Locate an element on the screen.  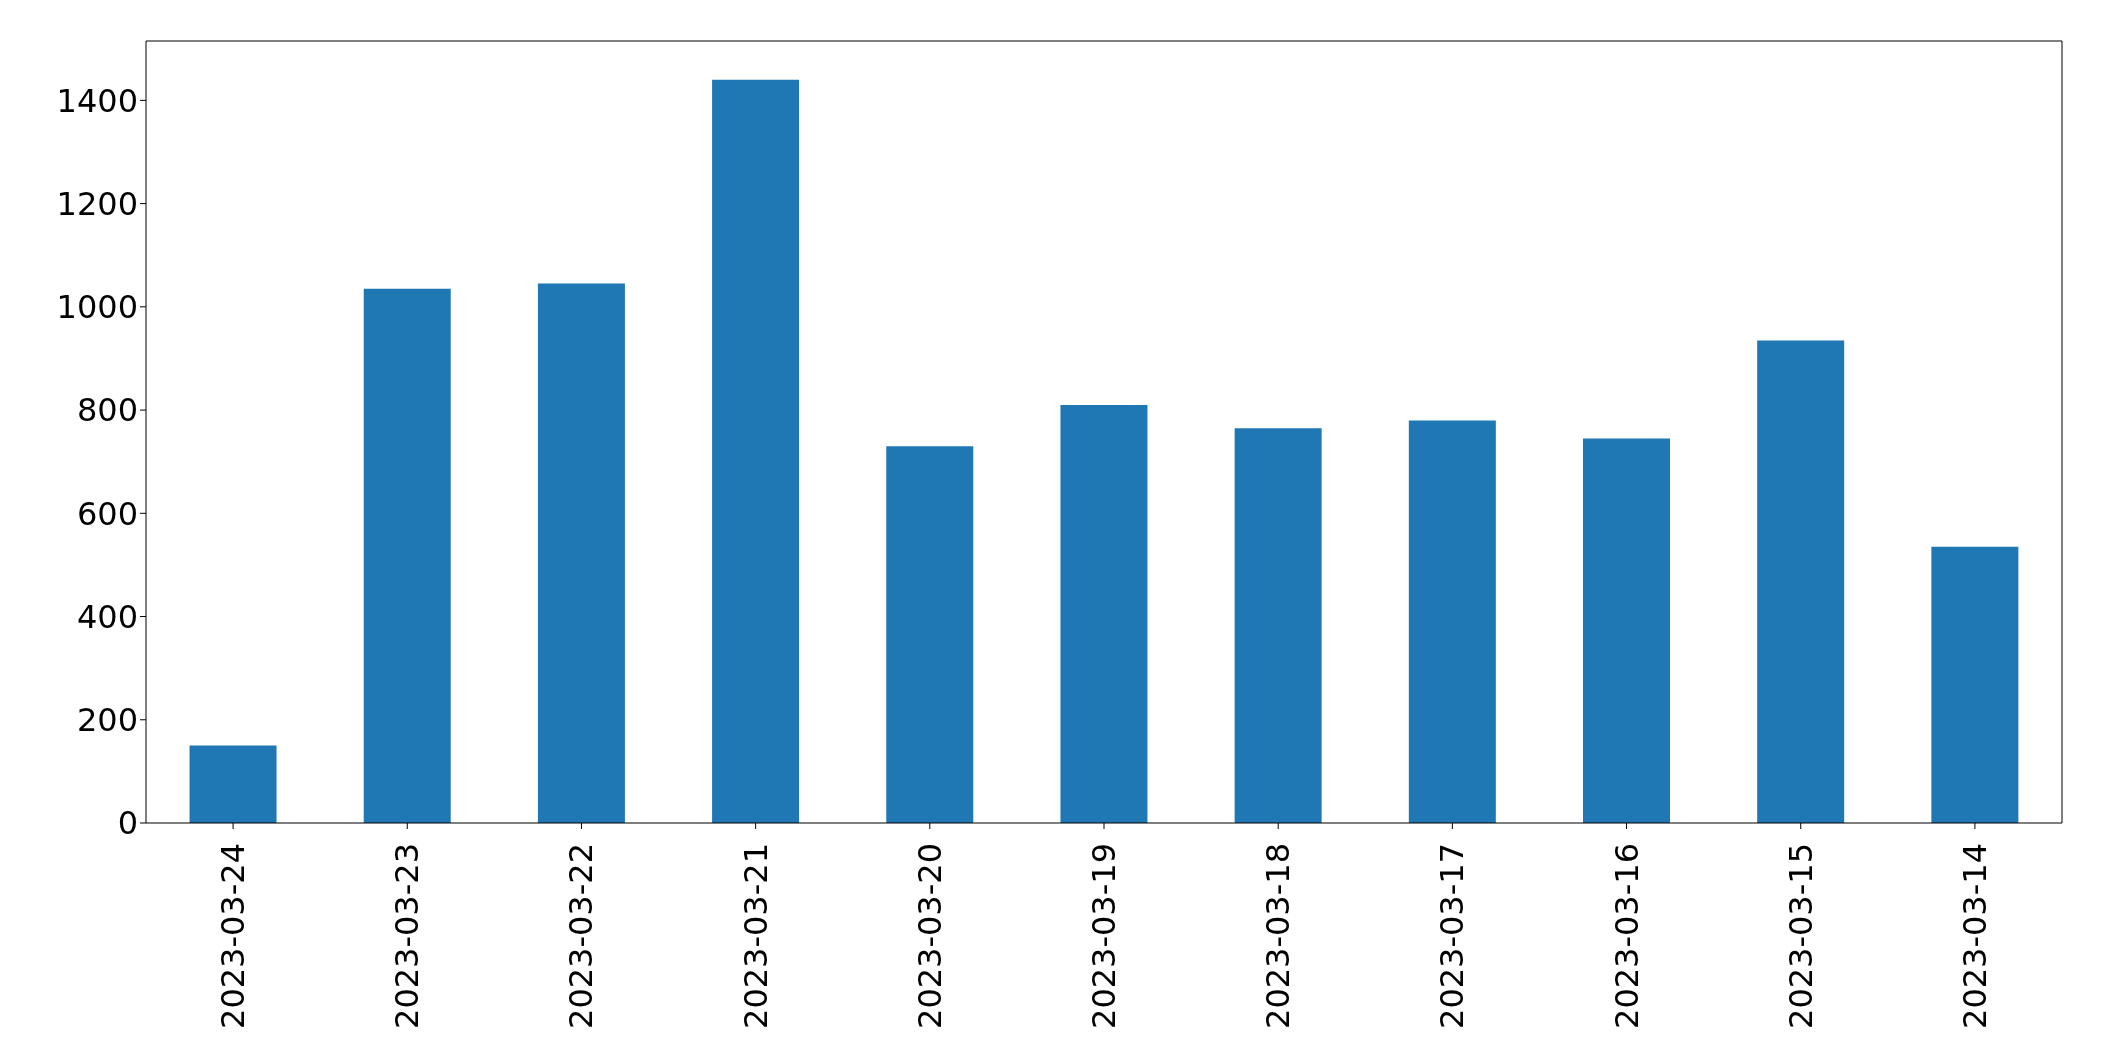
y-tick-label: 200 is located at coordinates (107, 720).